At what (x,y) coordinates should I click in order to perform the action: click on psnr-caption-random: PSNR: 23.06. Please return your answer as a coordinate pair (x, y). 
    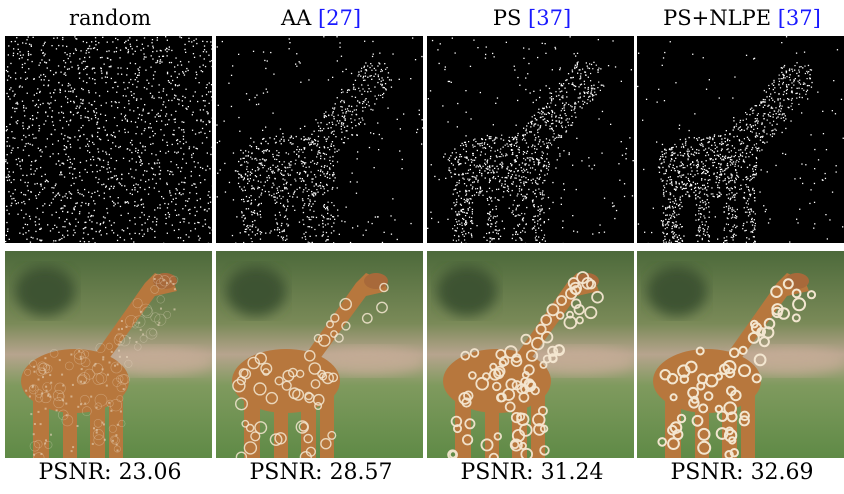
    Looking at the image, I should click on (110, 472).